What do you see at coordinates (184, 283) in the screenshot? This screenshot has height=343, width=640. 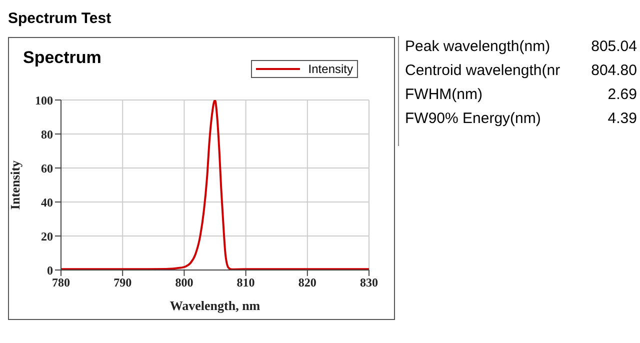 I see `x-tick-label: 800` at bounding box center [184, 283].